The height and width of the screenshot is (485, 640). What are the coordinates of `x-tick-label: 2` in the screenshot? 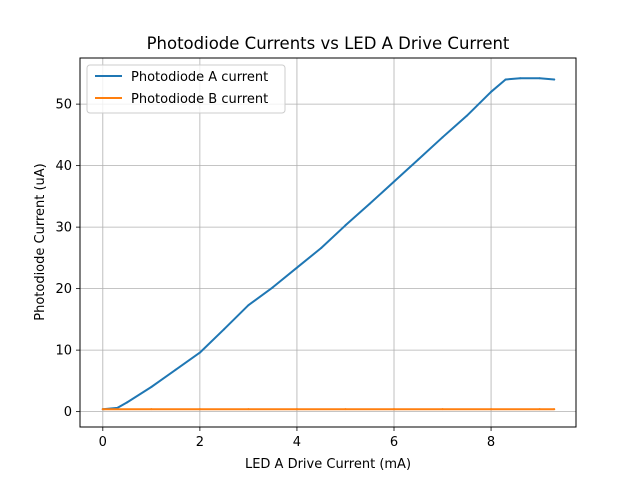 It's located at (200, 442).